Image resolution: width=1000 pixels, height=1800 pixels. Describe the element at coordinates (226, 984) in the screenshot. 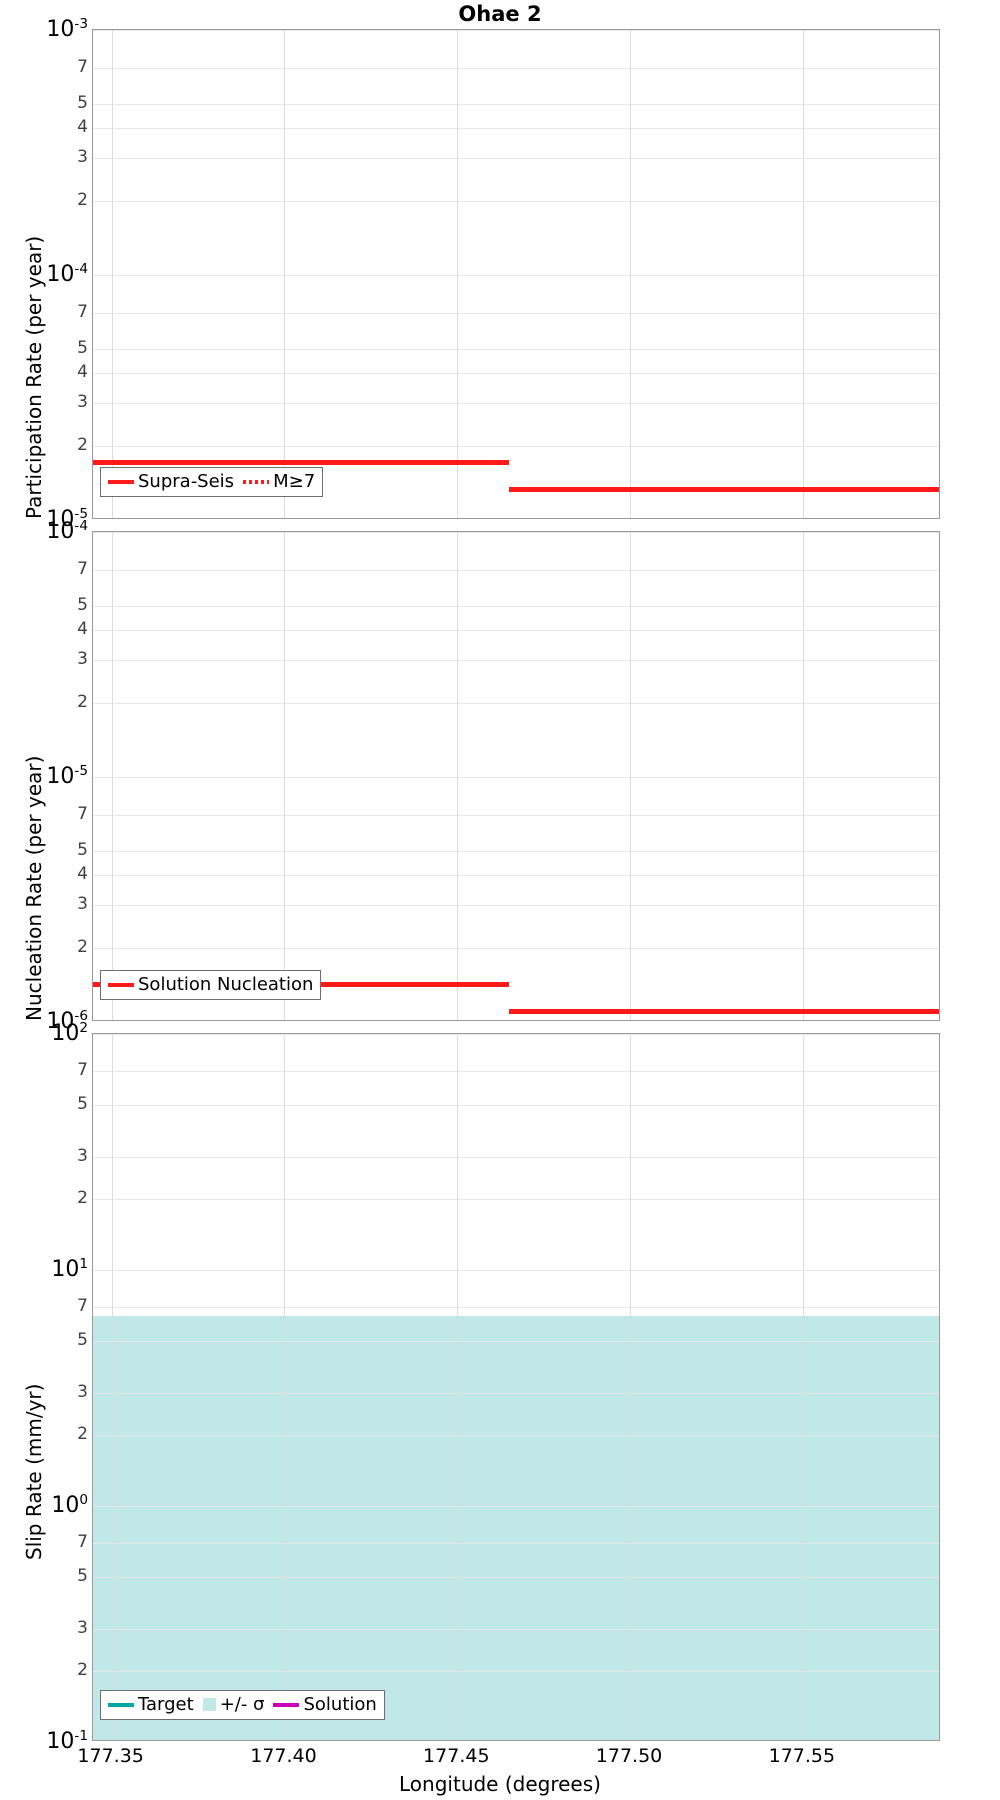

I see `legend-label: Solution Nucleation` at that location.